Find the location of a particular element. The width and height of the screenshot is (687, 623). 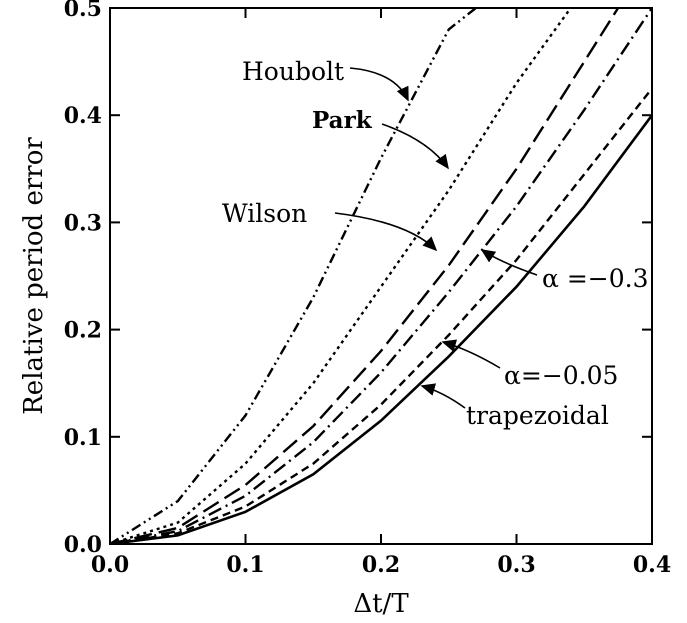

y-tick-label: 0.3 is located at coordinates (83, 223).